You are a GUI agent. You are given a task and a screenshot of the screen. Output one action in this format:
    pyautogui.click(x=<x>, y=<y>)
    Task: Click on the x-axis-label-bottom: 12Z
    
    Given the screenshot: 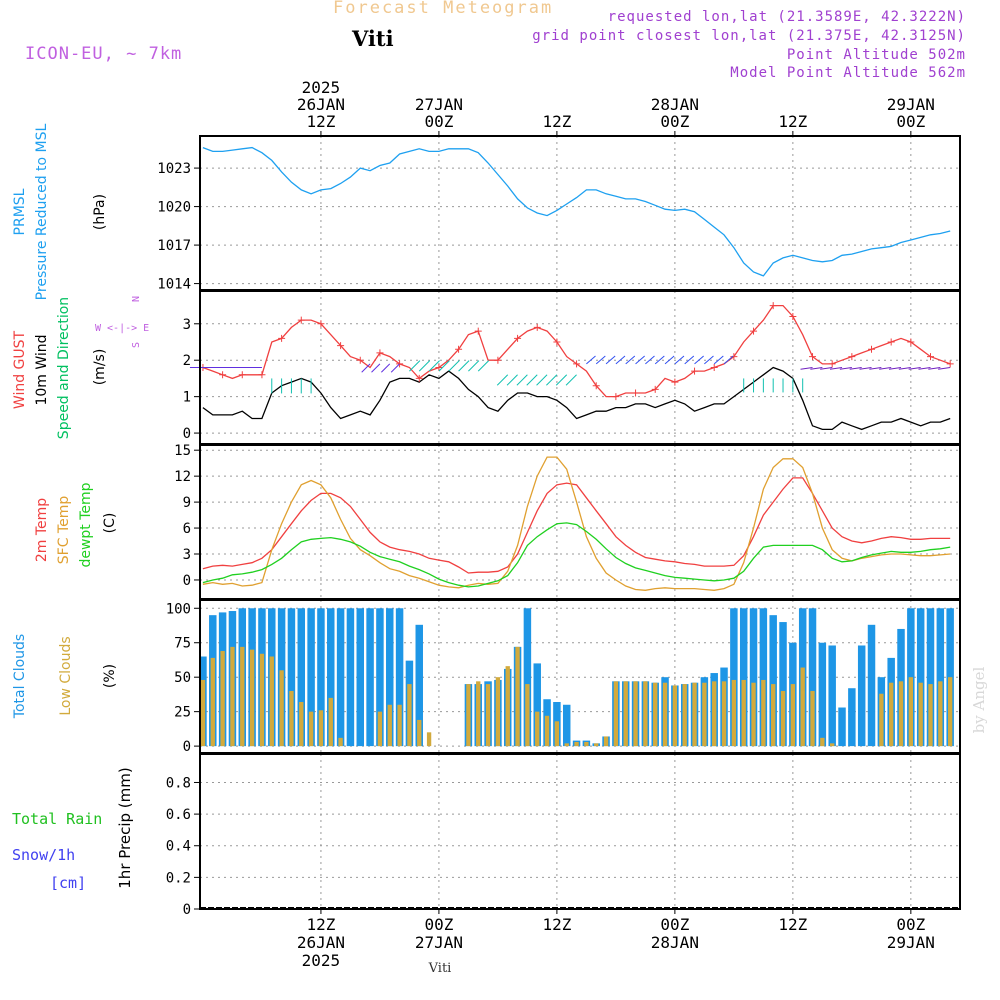 What is the action you would take?
    pyautogui.click(x=556, y=924)
    